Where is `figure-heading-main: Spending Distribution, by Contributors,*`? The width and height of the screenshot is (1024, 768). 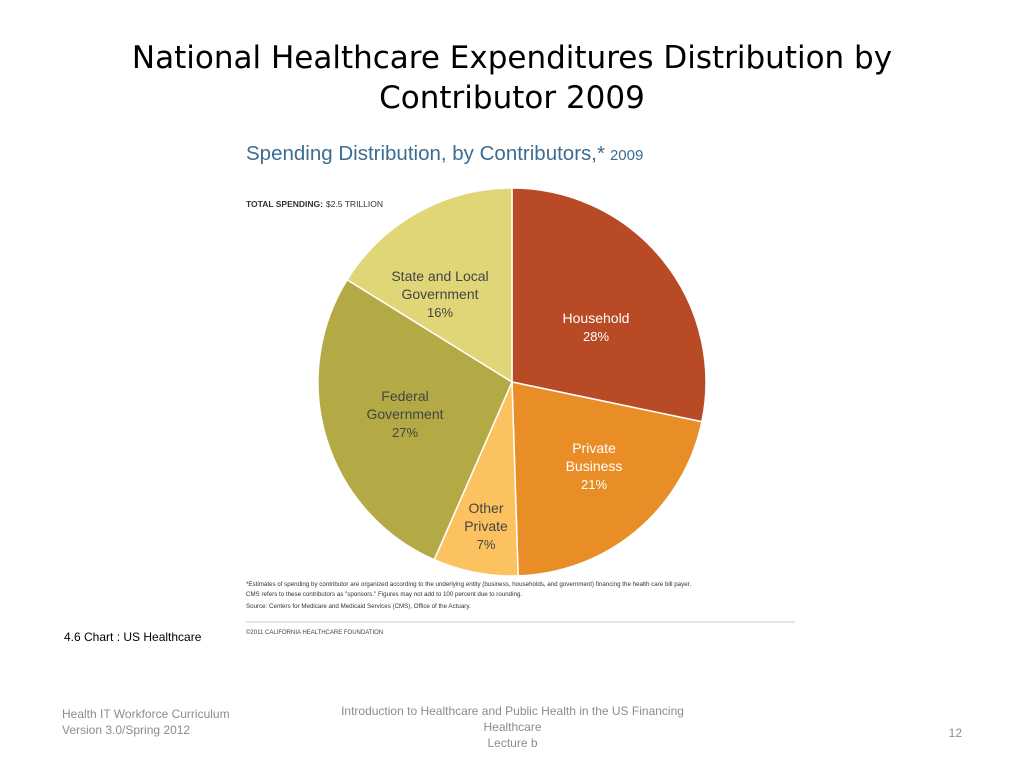
figure-heading-main: Spending Distribution, by Contributors,* is located at coordinates (425, 153).